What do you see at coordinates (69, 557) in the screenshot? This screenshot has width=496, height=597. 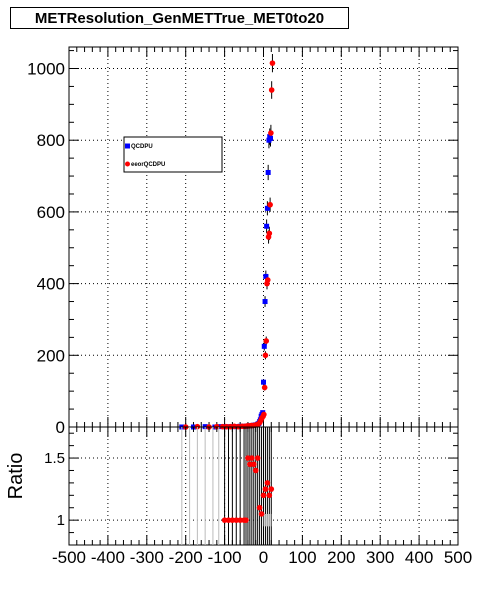 I see `x-tick-label: -500` at bounding box center [69, 557].